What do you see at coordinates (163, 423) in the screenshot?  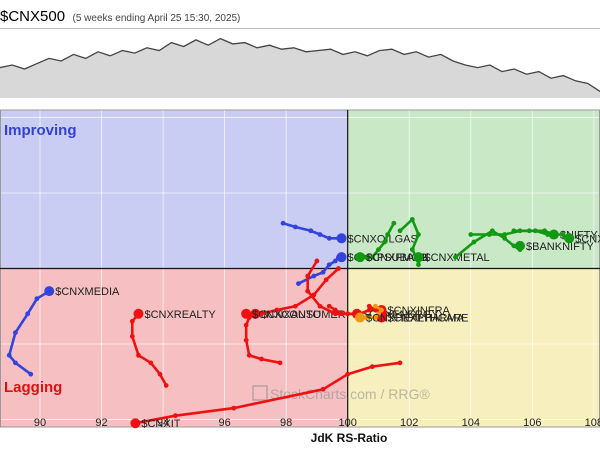 I see `x-tick-label: 94` at bounding box center [163, 423].